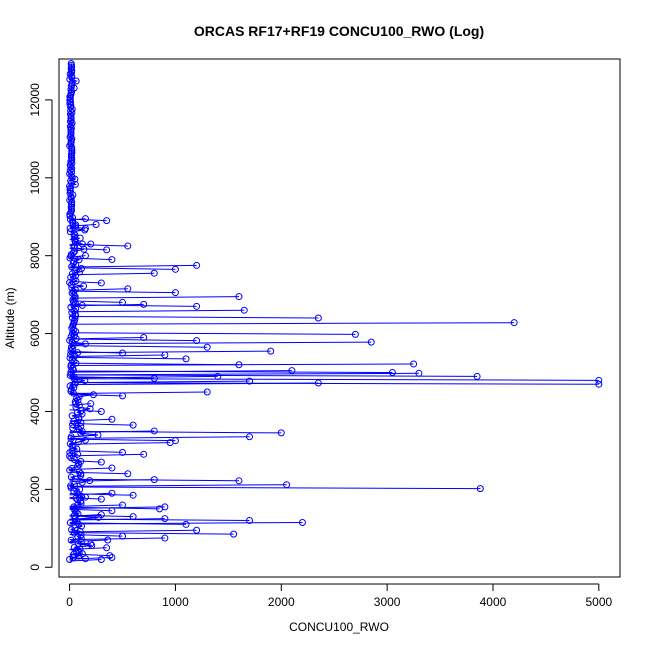 This screenshot has width=650, height=650. Describe the element at coordinates (339, 596) in the screenshot. I see `x-axis: 0 1000 2000 3000 4000 5000` at that location.